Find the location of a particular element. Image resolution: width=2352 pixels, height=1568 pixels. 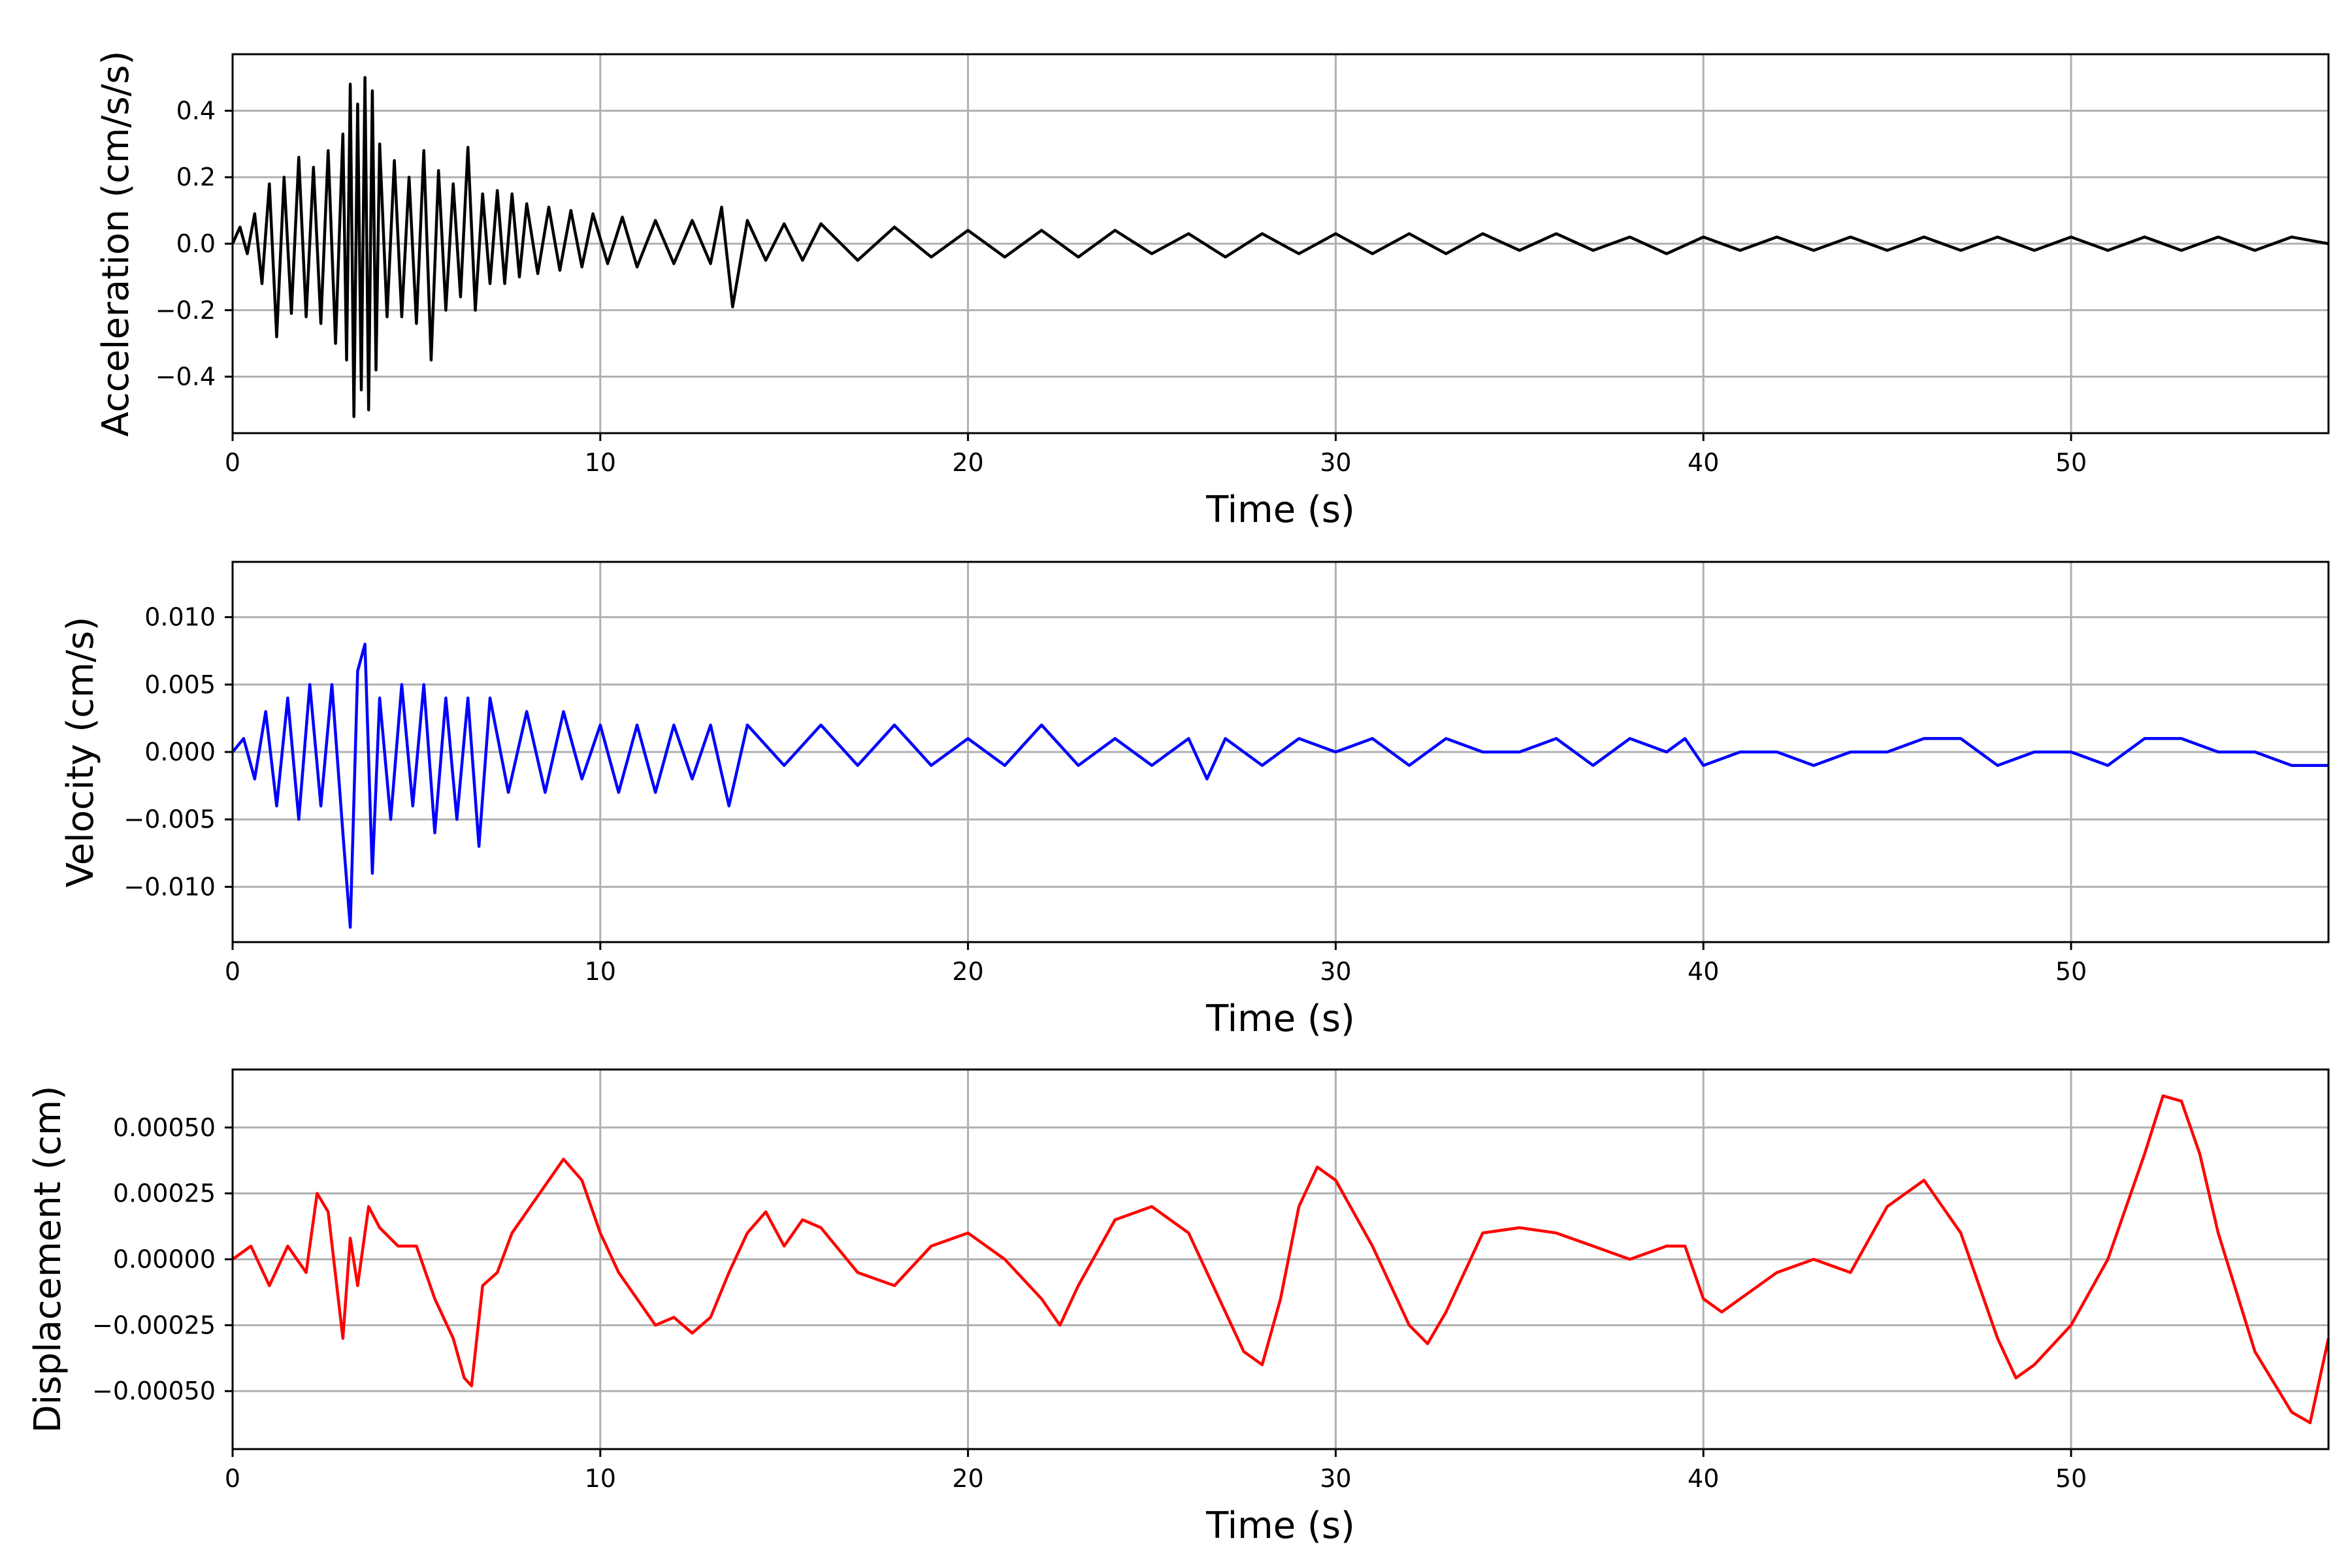

velocity-xtick-label: 10 is located at coordinates (600, 971).